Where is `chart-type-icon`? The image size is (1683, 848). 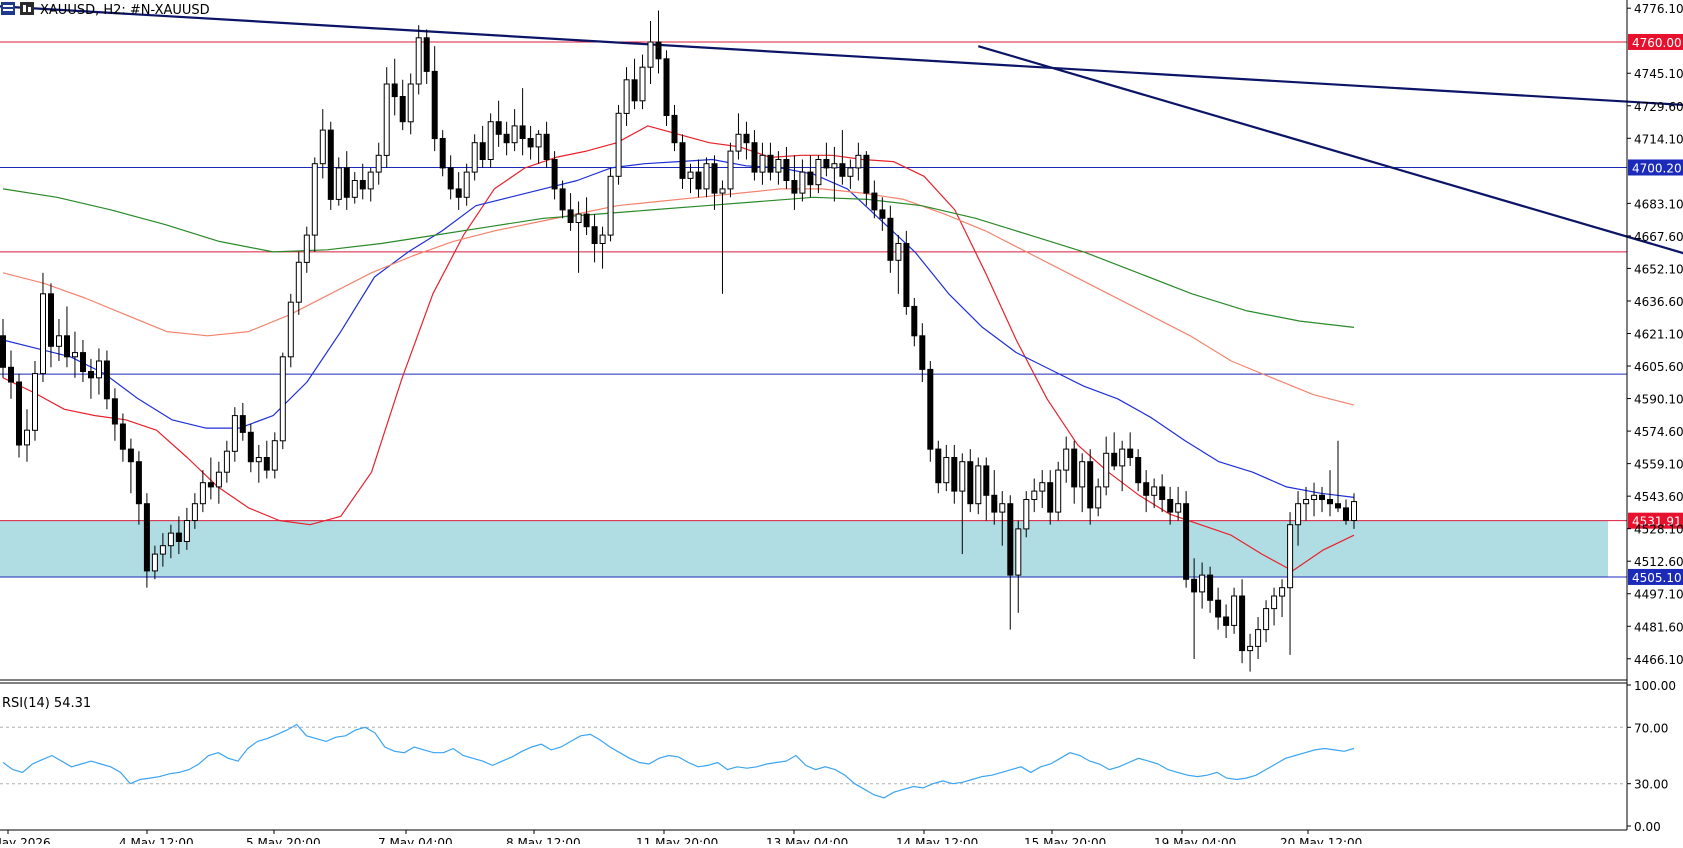
chart-type-icon is located at coordinates (27, 8).